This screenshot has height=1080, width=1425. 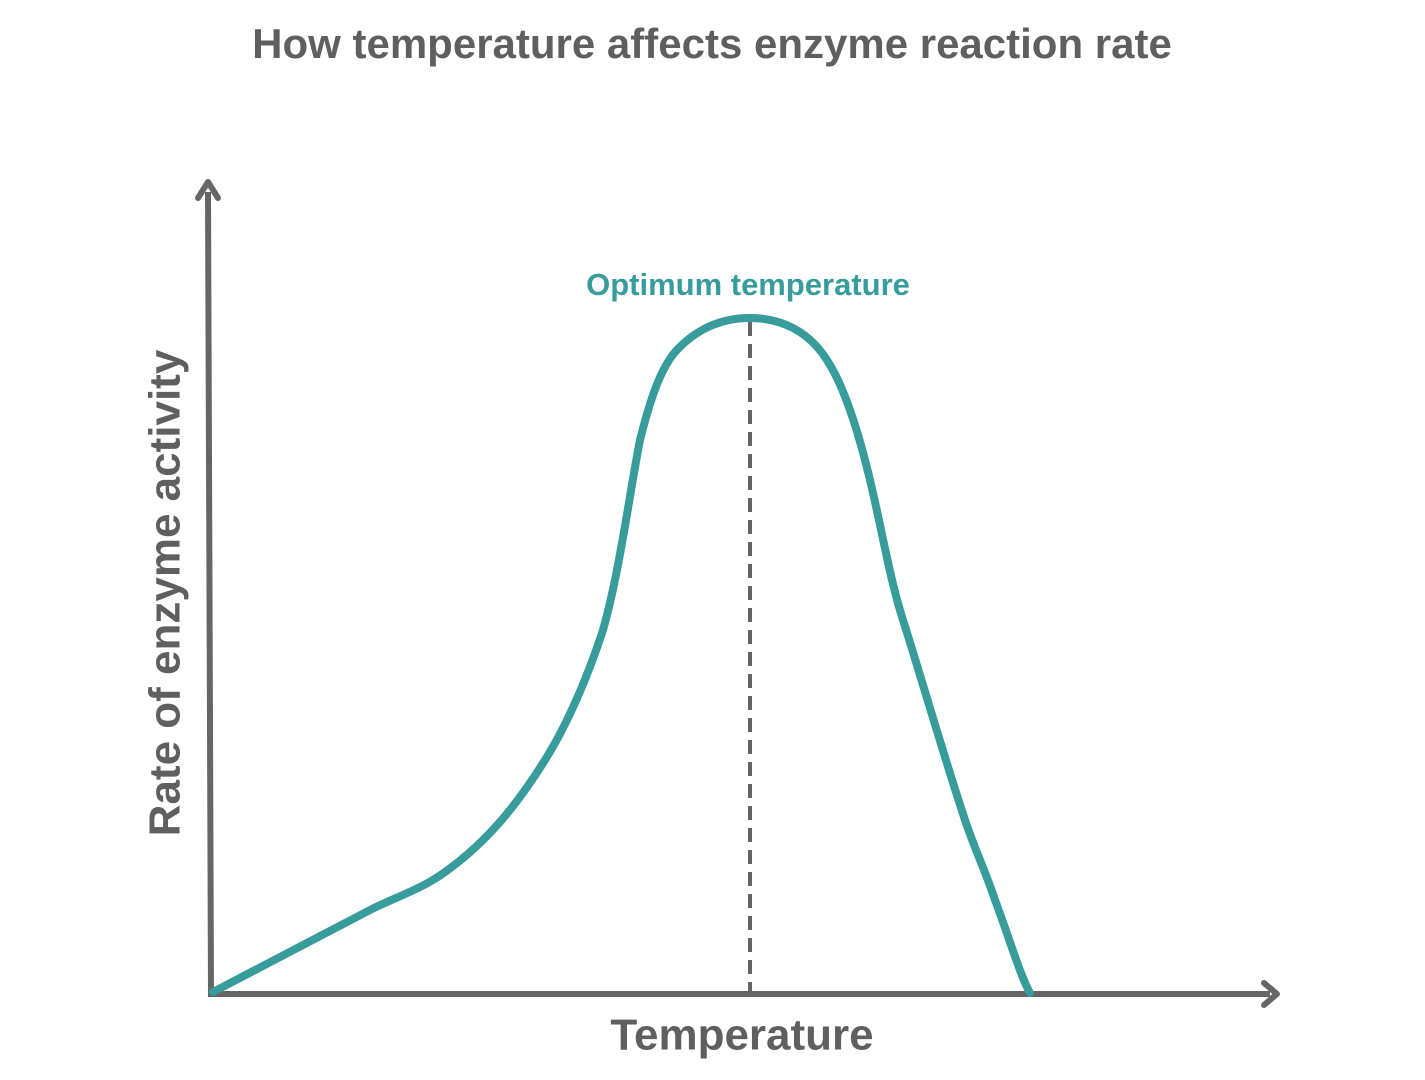 What do you see at coordinates (741, 1035) in the screenshot?
I see `x-axis-label: Temperature` at bounding box center [741, 1035].